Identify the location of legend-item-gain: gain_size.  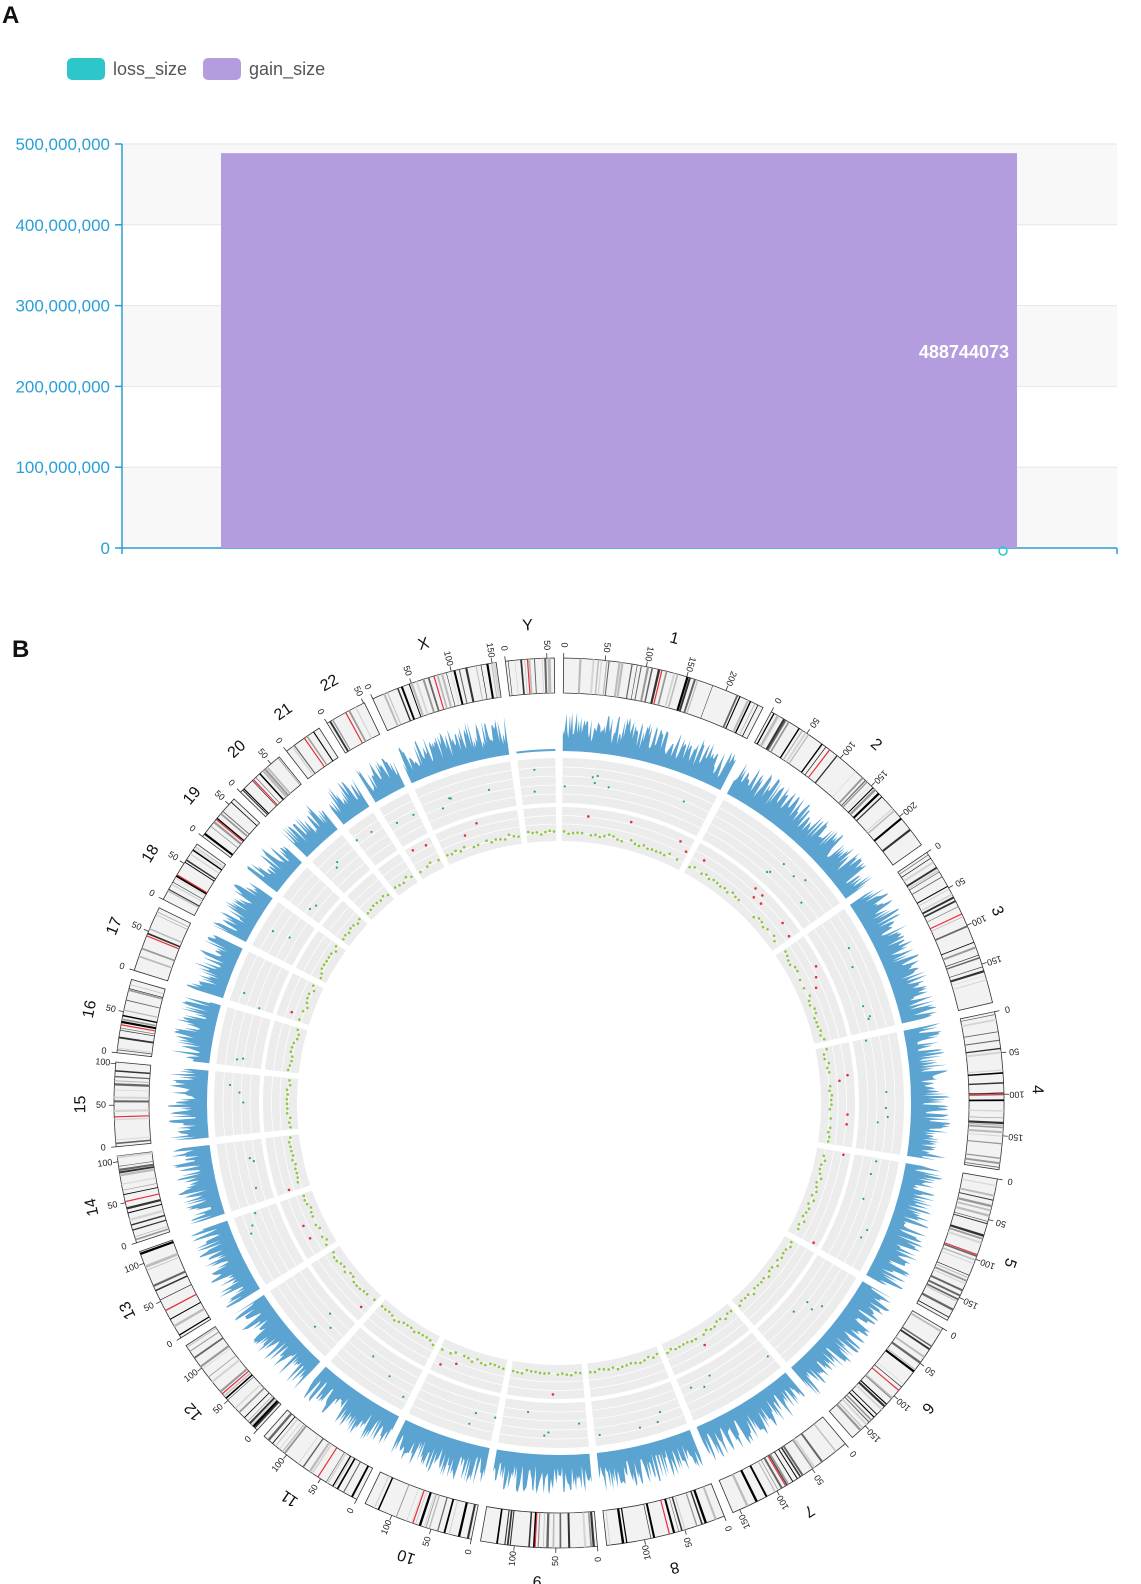
(264, 69).